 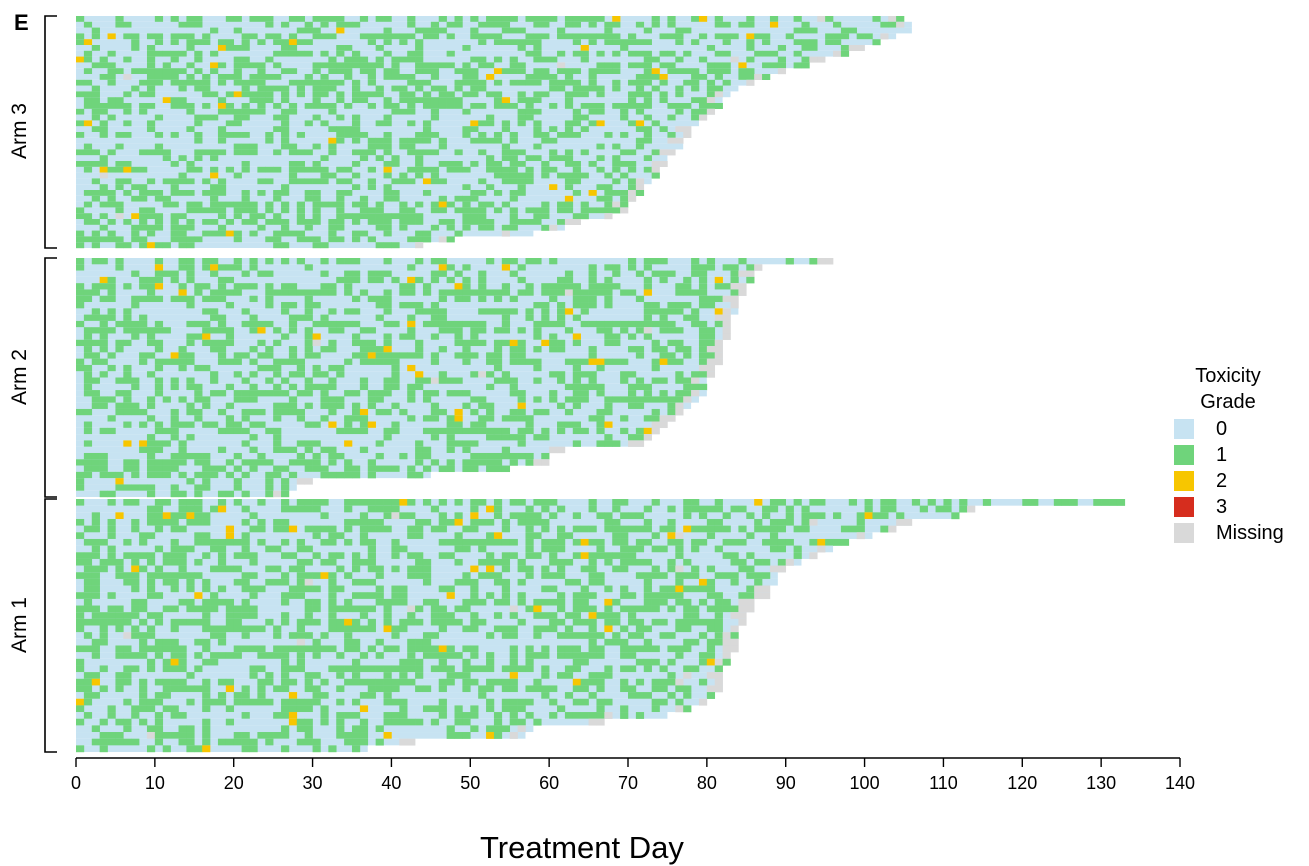 I want to click on x-axis: 0 10 20 30 40 50 60 70 80 90 100 110 120 130 140, so click(x=633, y=775).